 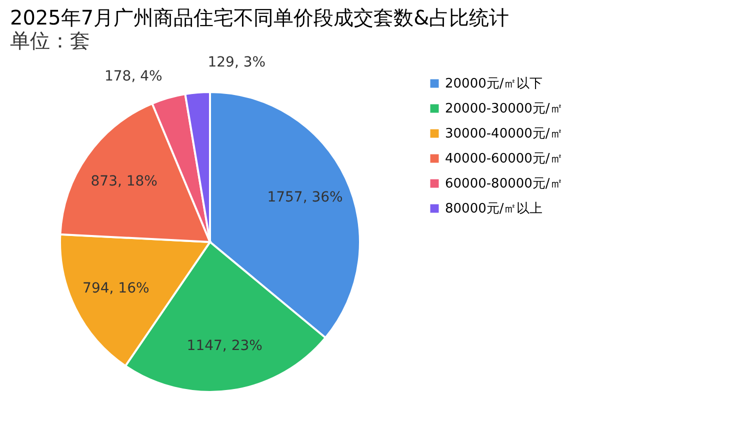 I want to click on chart-title: 2025年7月广州商品住宅不同单价段成交套数&占比统计, so click(x=260, y=18).